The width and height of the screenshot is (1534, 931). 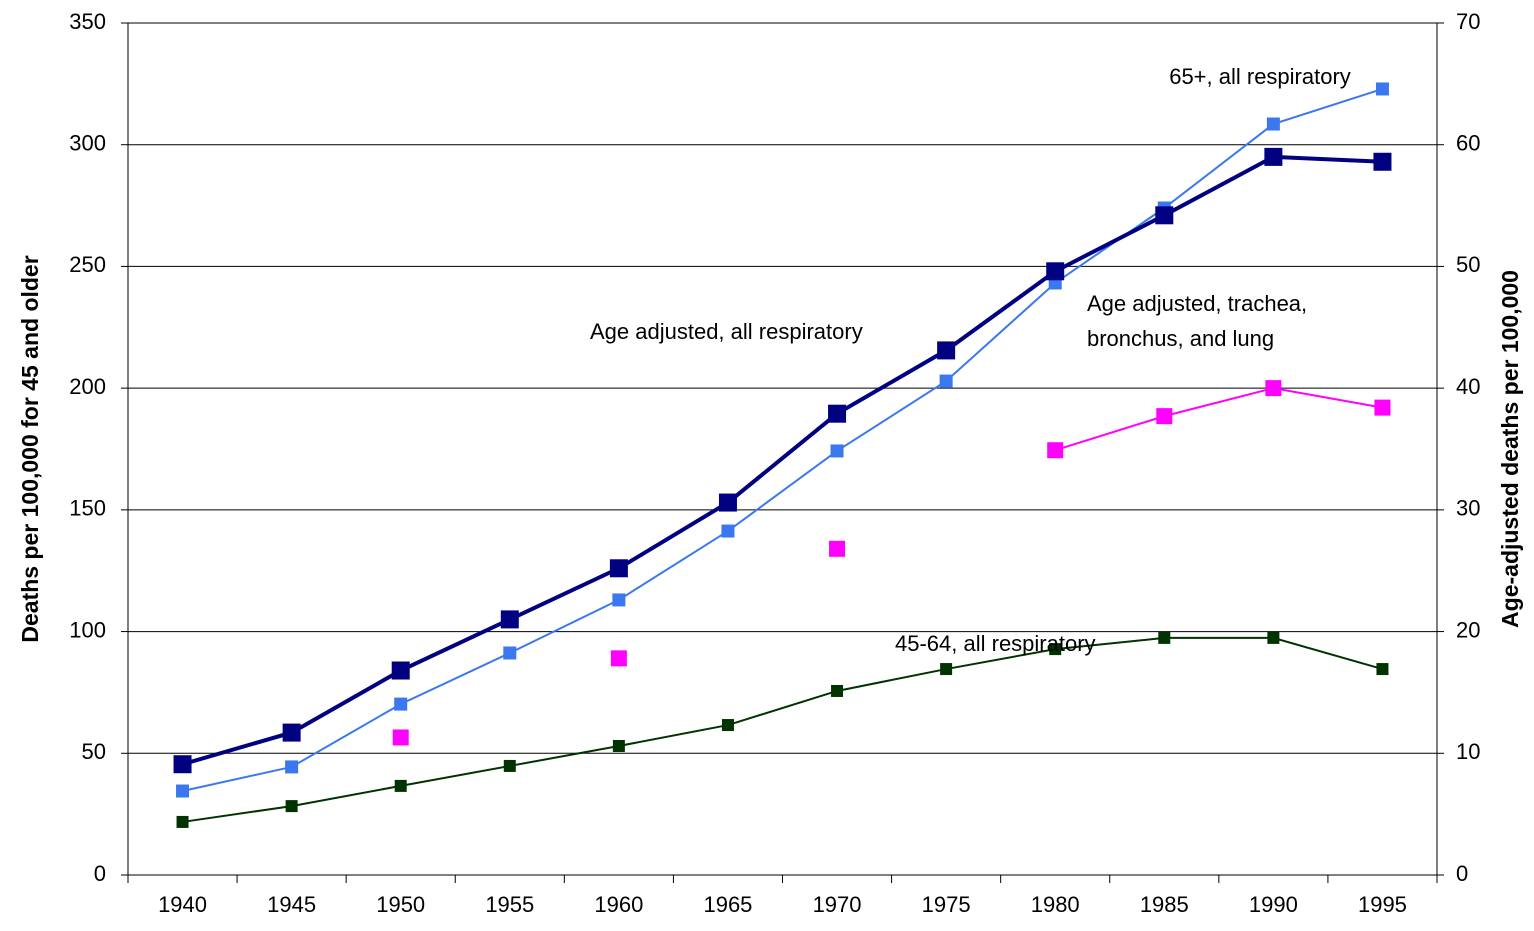 I want to click on x-tick-label: 1965, so click(x=727, y=904).